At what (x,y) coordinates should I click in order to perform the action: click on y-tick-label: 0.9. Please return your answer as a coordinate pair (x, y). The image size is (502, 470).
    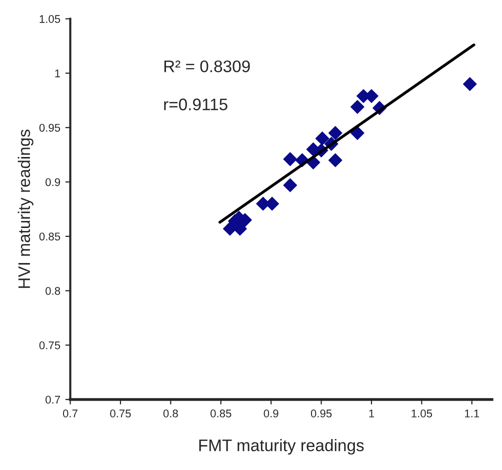
    Looking at the image, I should click on (53, 182).